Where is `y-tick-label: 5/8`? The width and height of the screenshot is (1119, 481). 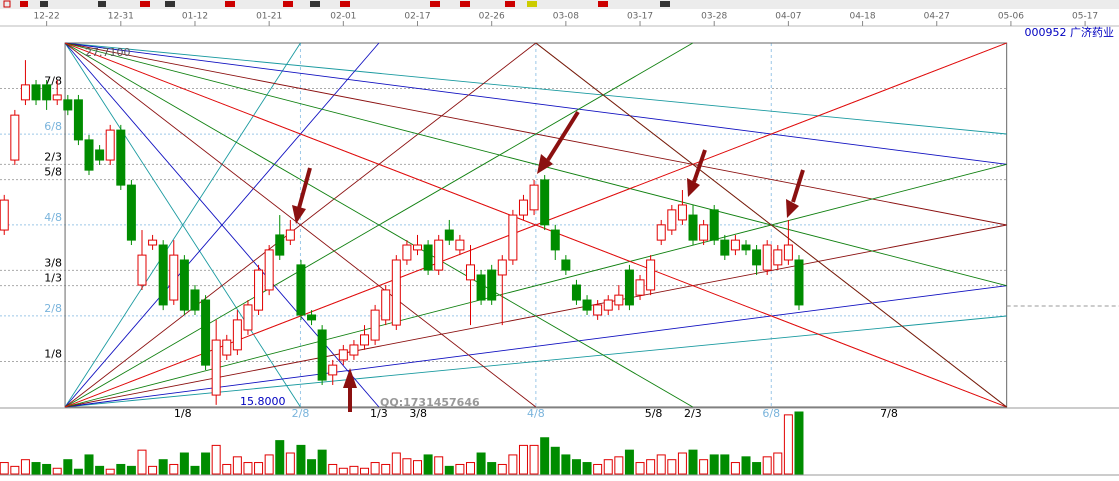 y-tick-label: 5/8 is located at coordinates (53, 172).